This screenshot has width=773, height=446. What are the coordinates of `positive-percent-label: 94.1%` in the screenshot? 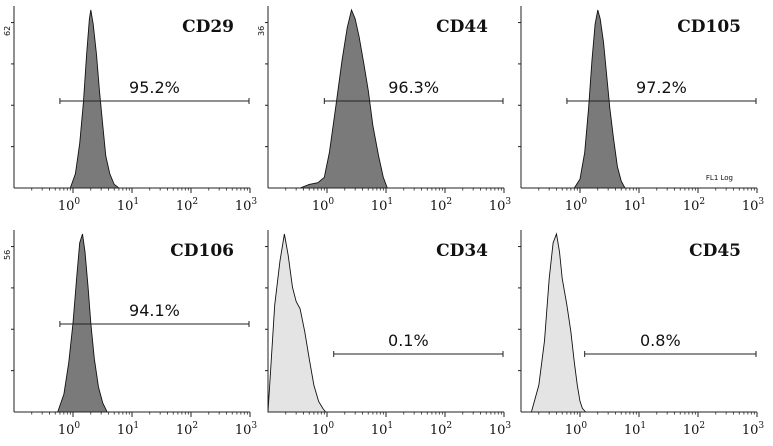 It's located at (154, 310).